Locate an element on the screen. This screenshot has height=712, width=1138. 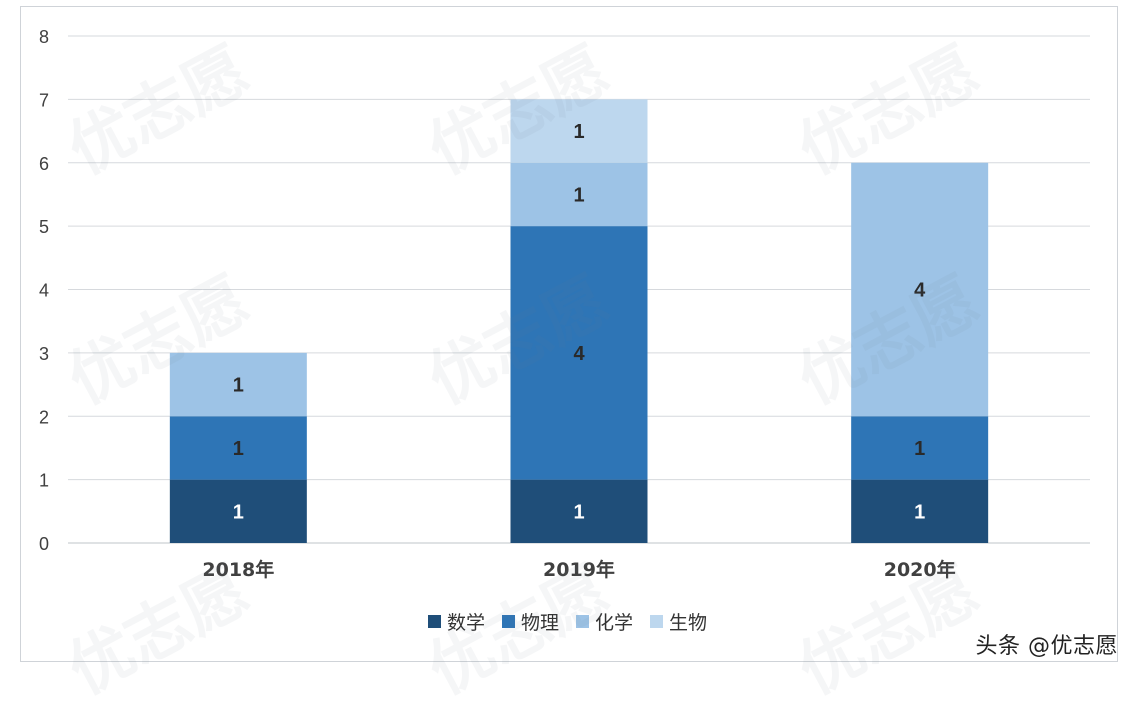
x-tick-label: 2020年 is located at coordinates (920, 569).